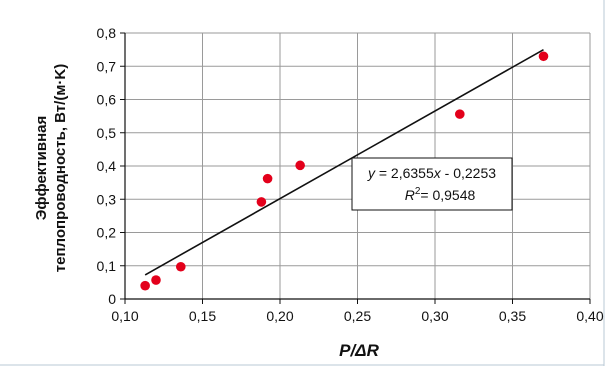 The image size is (610, 371). I want to click on y-axis-title-line2: теплопроводность, Вт/(м·K), so click(60, 168).